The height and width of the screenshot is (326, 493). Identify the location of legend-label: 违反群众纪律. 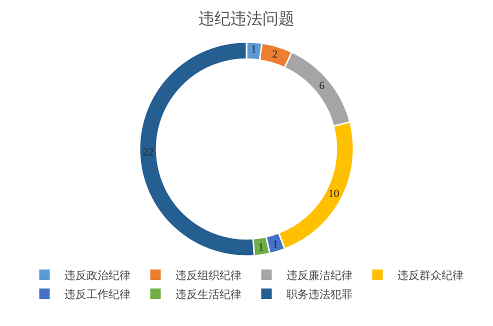
(431, 275).